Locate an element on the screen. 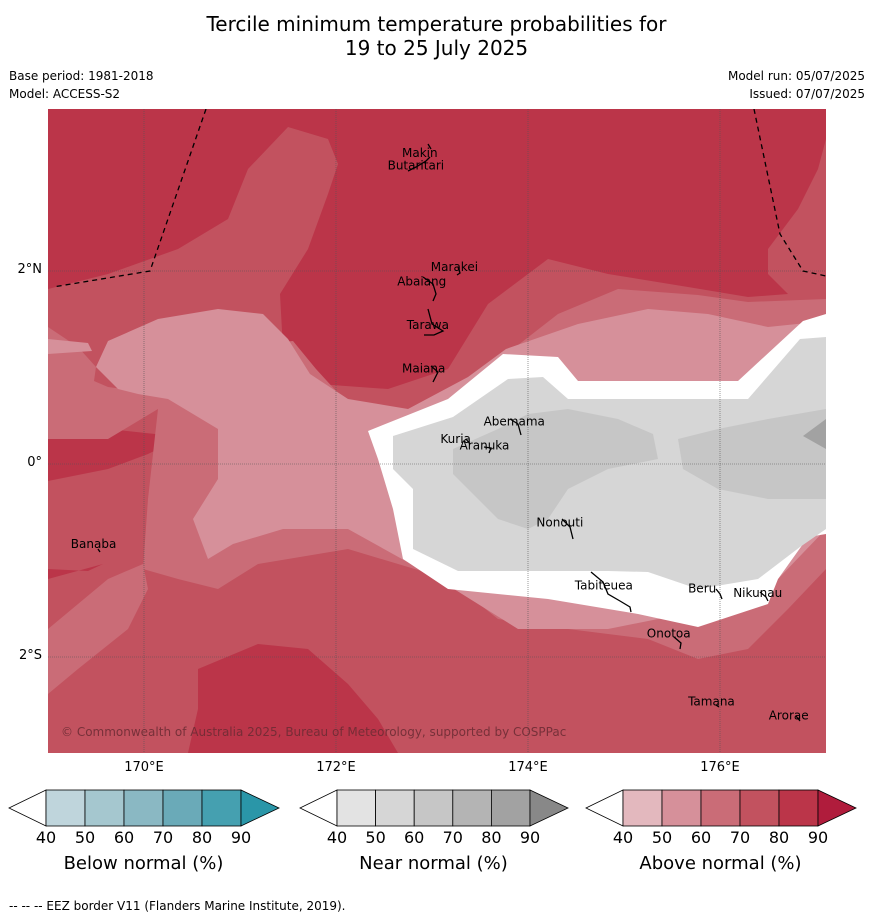 The width and height of the screenshot is (873, 919). island-outline-arorae is located at coordinates (798, 718).